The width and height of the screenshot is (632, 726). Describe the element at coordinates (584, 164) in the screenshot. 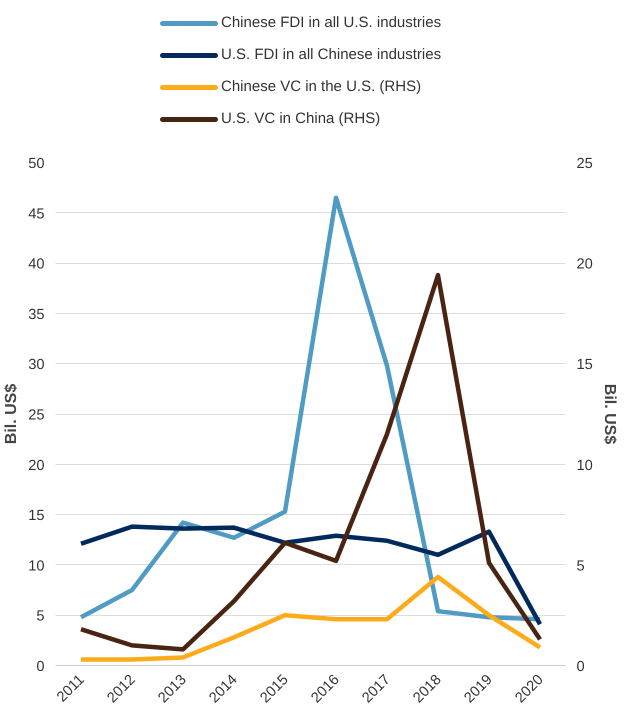

I see `y2-tick-label: 25` at that location.